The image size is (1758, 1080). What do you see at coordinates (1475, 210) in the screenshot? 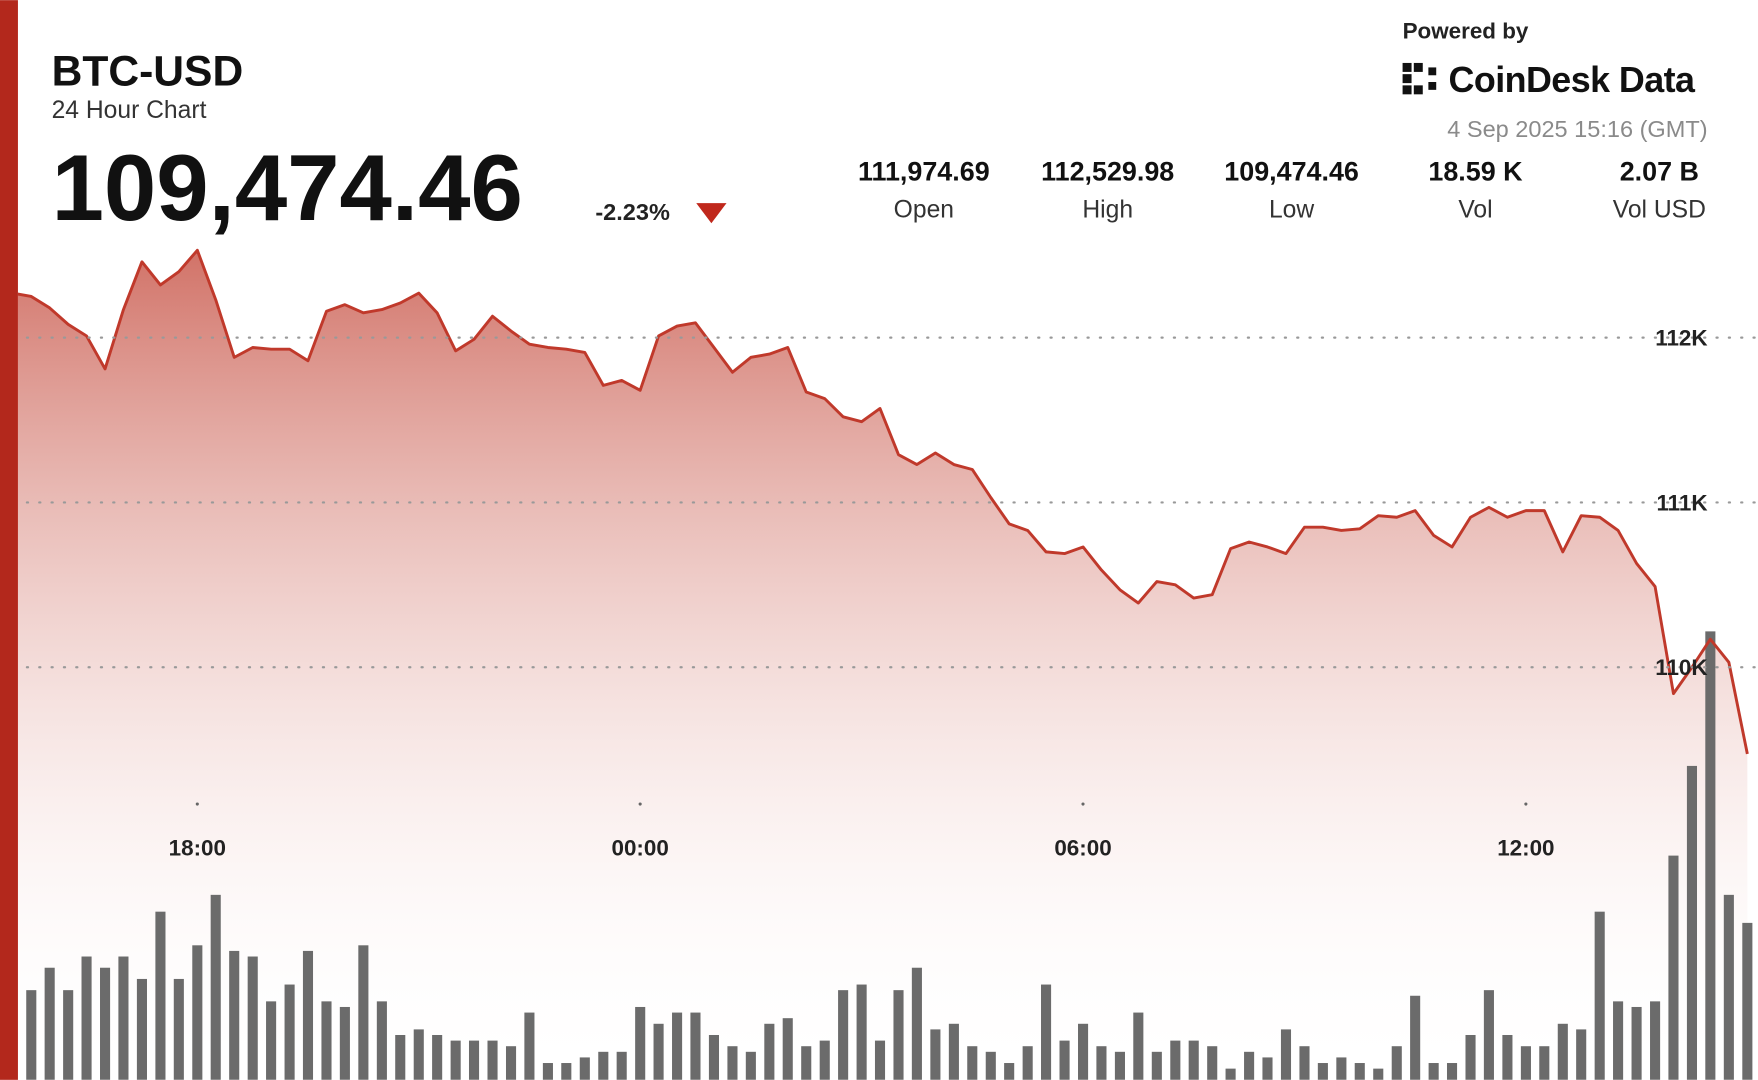
I see `stat-label: Vol` at bounding box center [1475, 210].